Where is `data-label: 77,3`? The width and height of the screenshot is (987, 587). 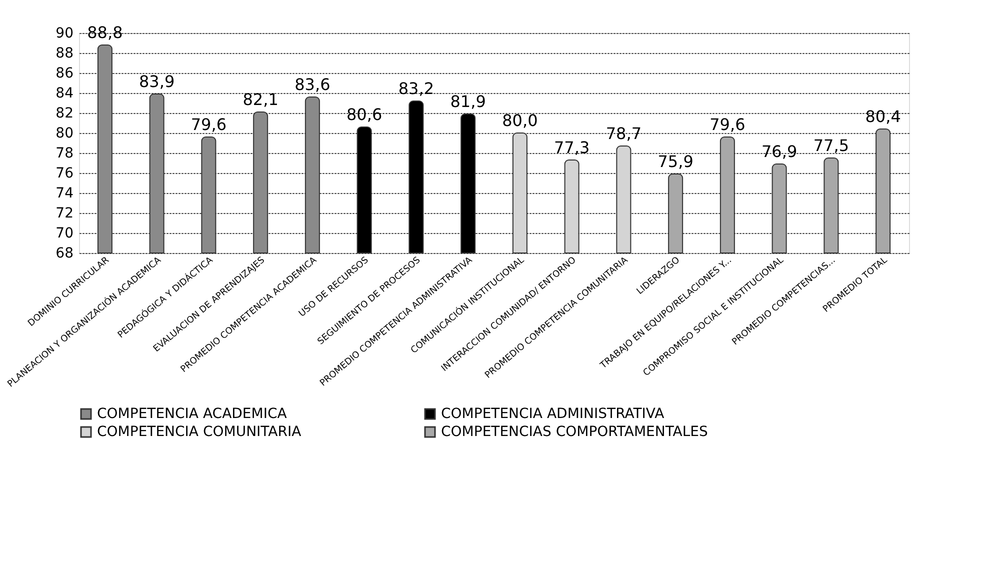 data-label: 77,3 is located at coordinates (572, 147).